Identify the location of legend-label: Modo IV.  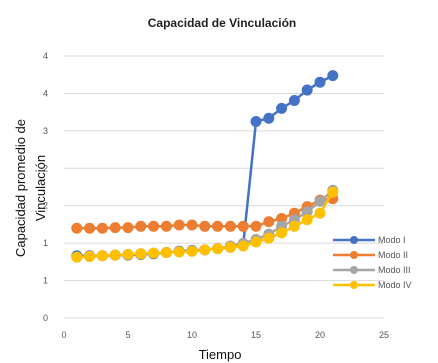
(395, 285).